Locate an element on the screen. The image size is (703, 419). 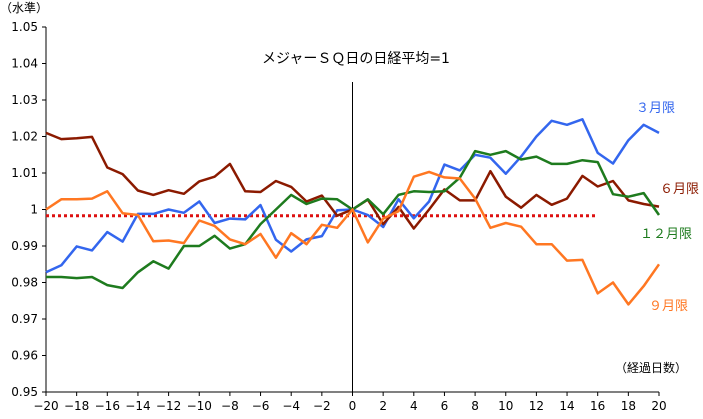
series-label-sep: ９月限 is located at coordinates (668, 306).